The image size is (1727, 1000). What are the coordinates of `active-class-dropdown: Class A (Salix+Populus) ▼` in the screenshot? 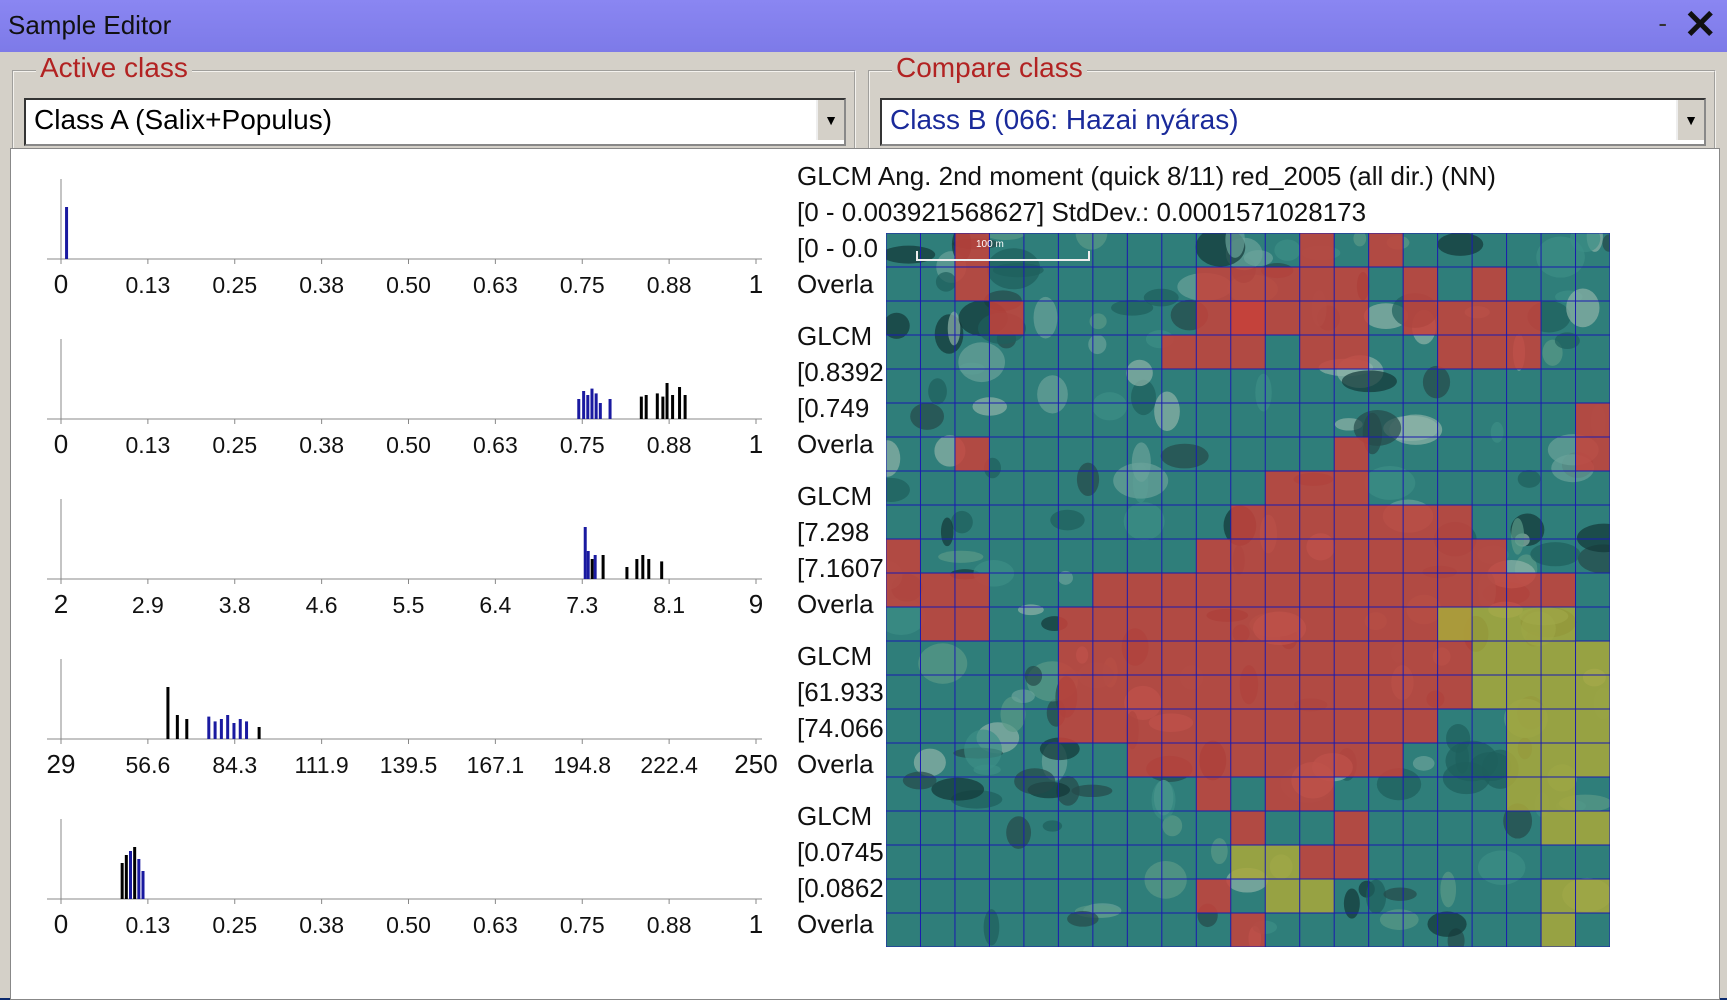 It's located at (435, 122).